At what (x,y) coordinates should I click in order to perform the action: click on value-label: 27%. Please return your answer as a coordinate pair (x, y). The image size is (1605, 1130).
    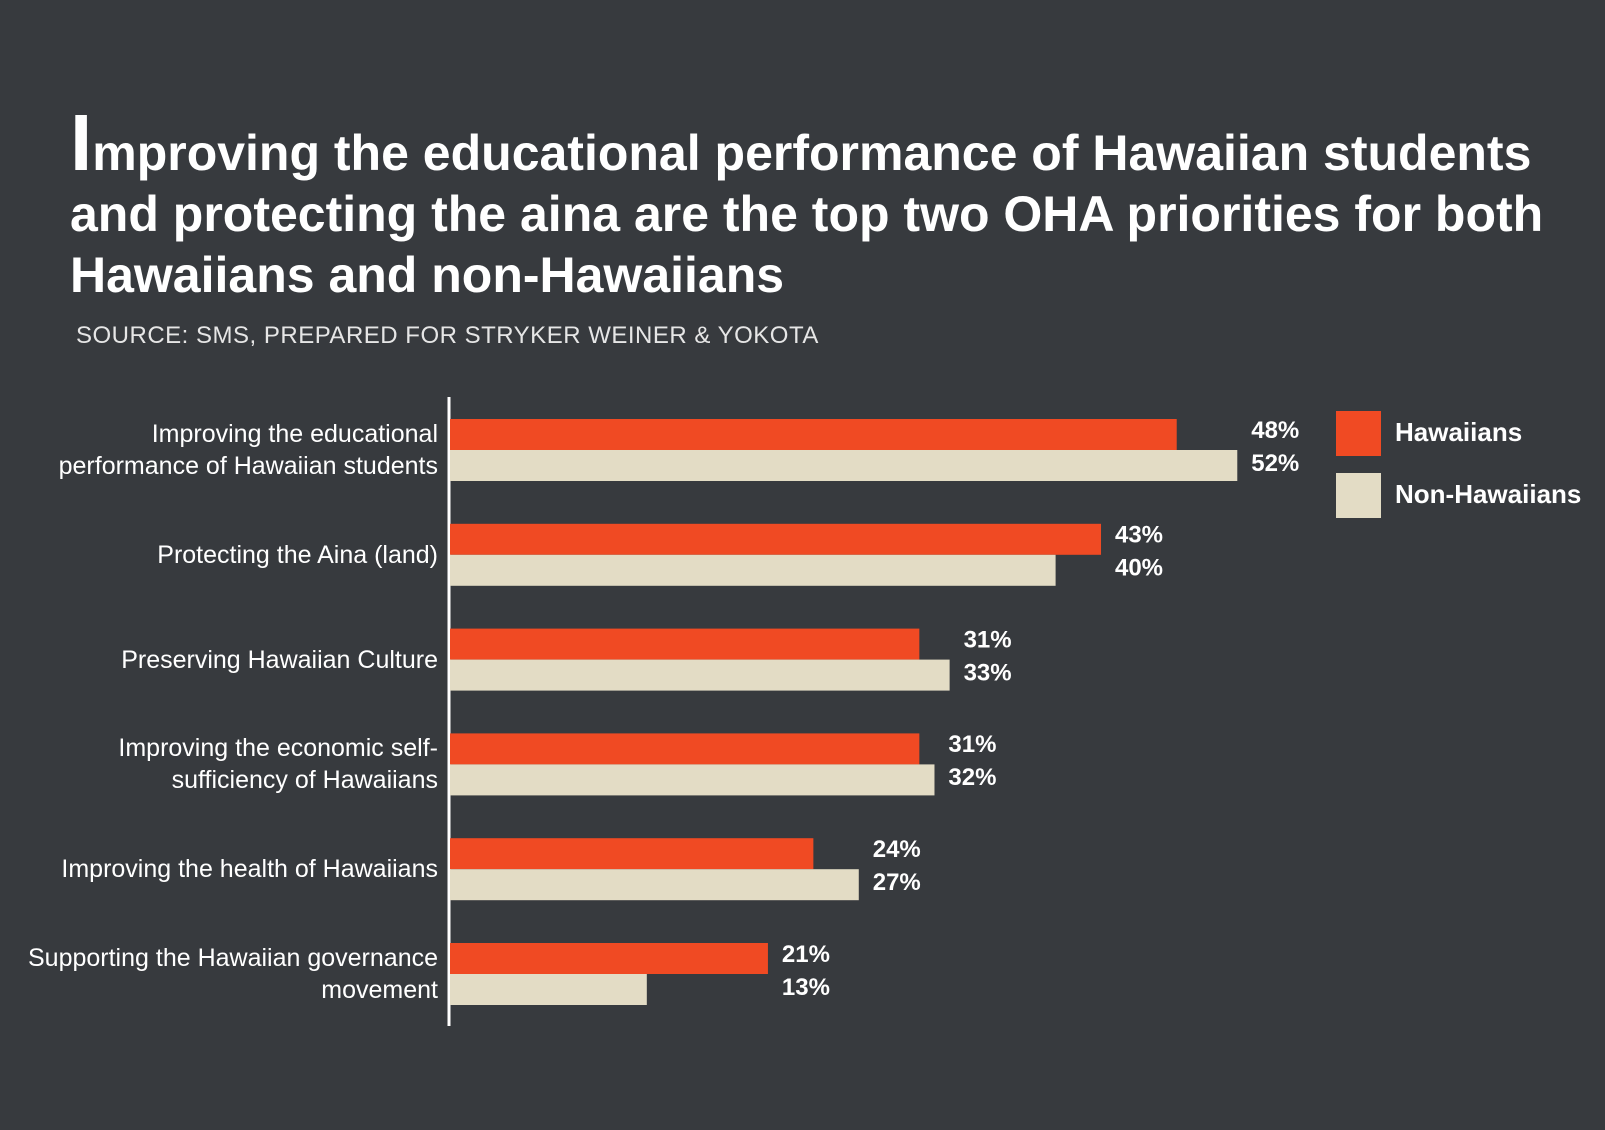
    Looking at the image, I should click on (897, 882).